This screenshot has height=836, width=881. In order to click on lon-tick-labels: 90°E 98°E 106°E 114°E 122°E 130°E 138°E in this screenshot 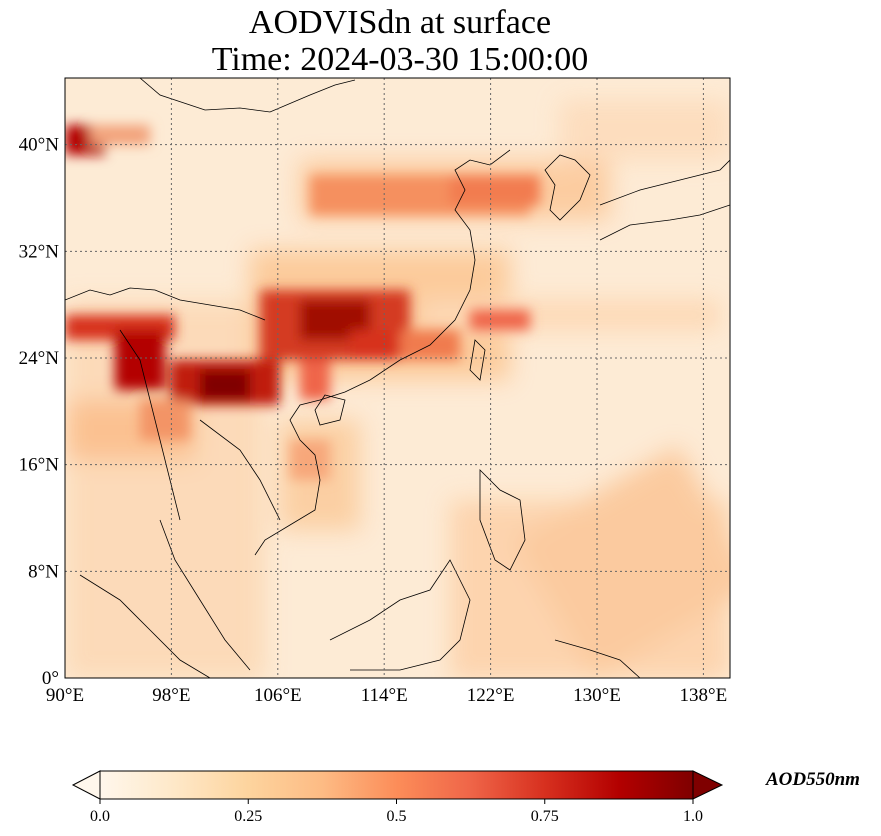, I will do `click(386, 695)`.